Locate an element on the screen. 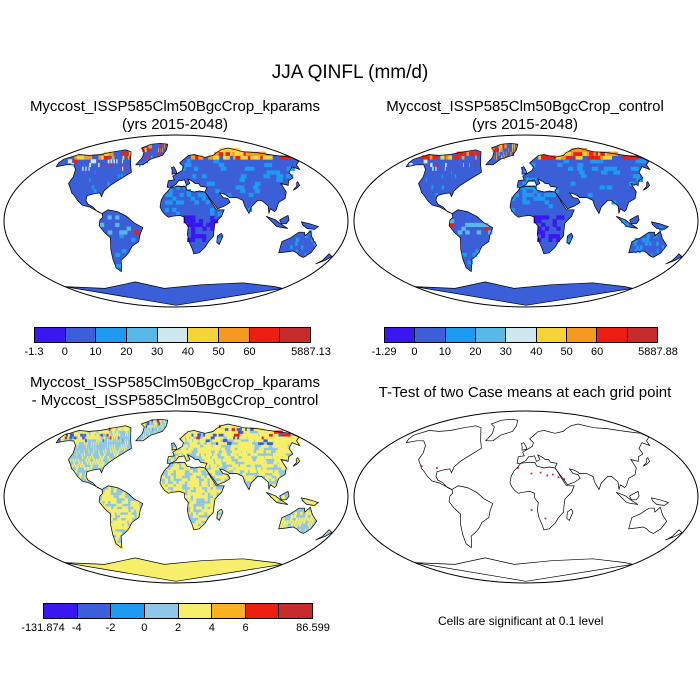  coastline-greenland is located at coordinates (152, 430).